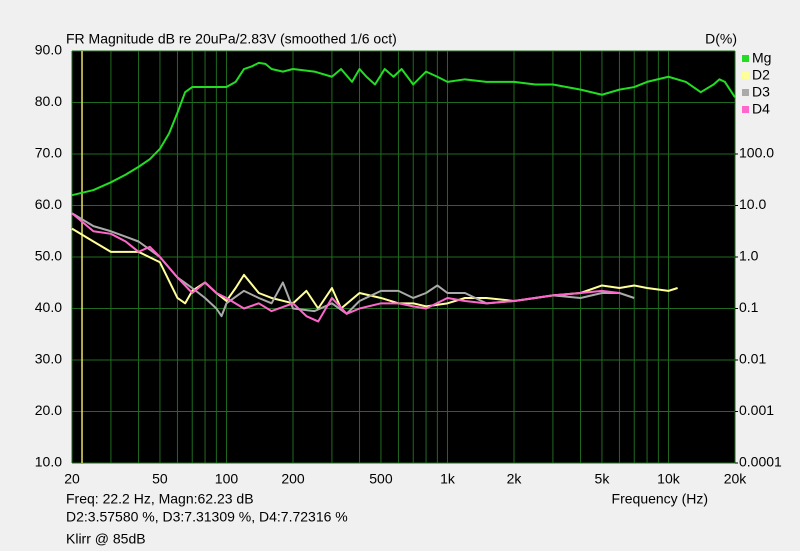 Image resolution: width=800 pixels, height=551 pixels. Describe the element at coordinates (48, 307) in the screenshot. I see `y-tick-label: 40.0` at that location.